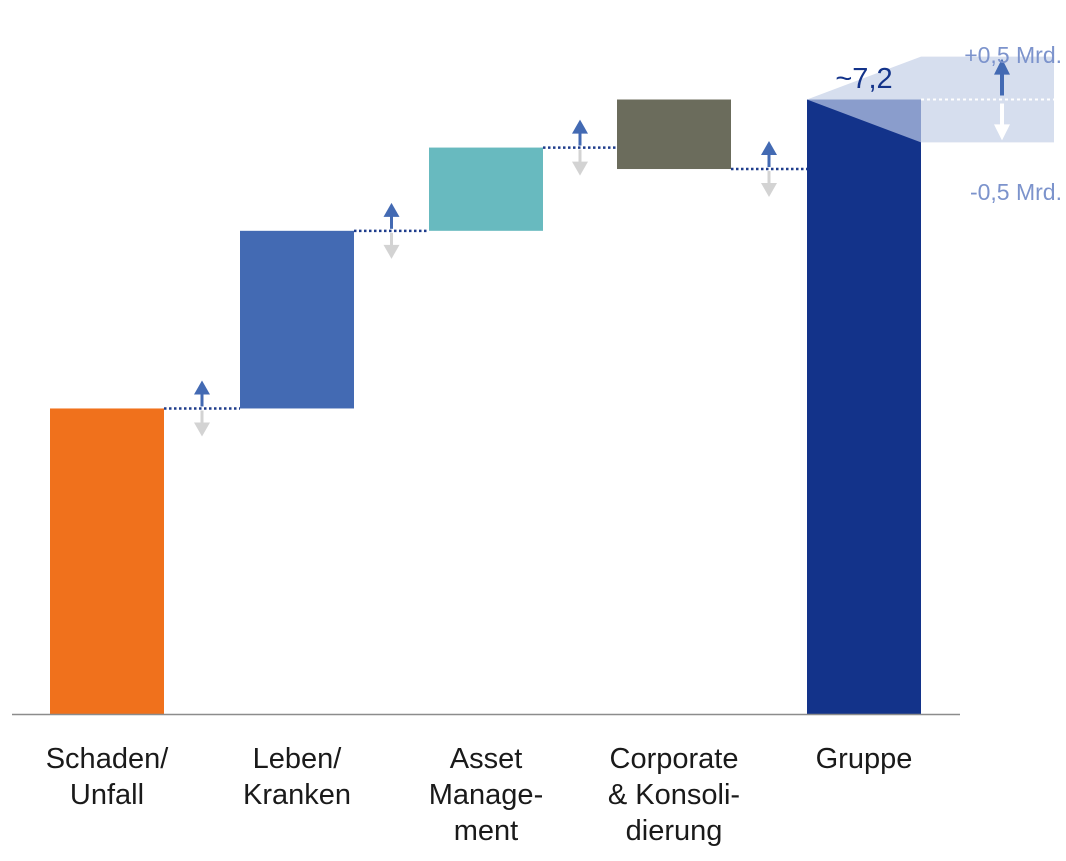  What do you see at coordinates (1013, 55) in the screenshot?
I see `range-upper-label: +0,5 Mrd.` at bounding box center [1013, 55].